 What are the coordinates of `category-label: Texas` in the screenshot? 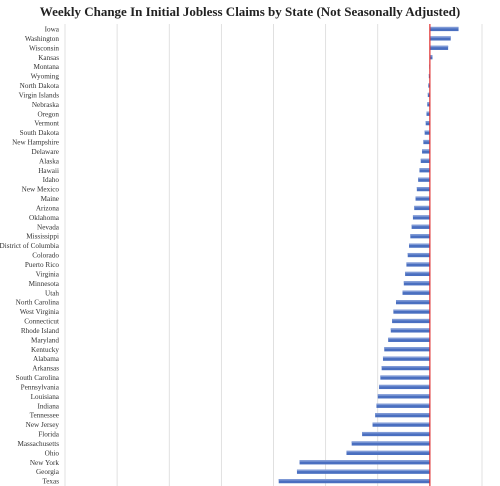 It's located at (50, 482).